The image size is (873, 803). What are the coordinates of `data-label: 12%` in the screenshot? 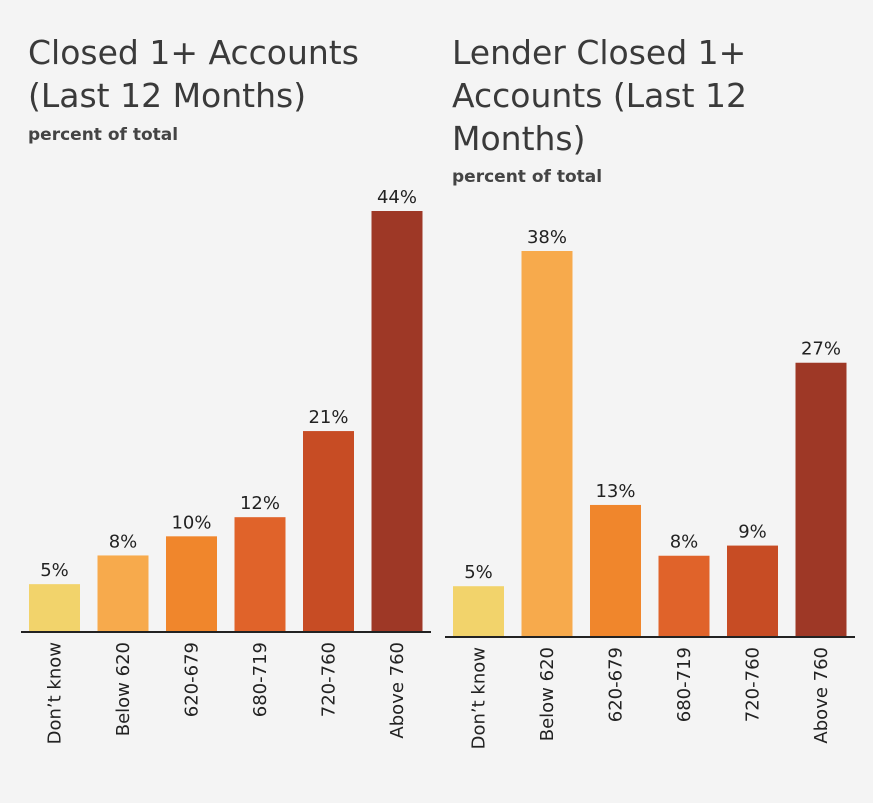 It's located at (260, 503).